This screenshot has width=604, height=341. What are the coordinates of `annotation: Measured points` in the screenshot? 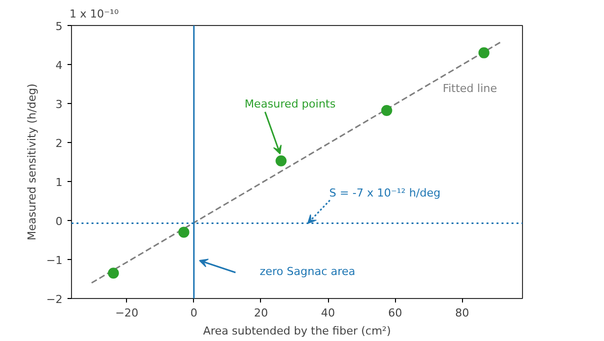 It's located at (290, 103).